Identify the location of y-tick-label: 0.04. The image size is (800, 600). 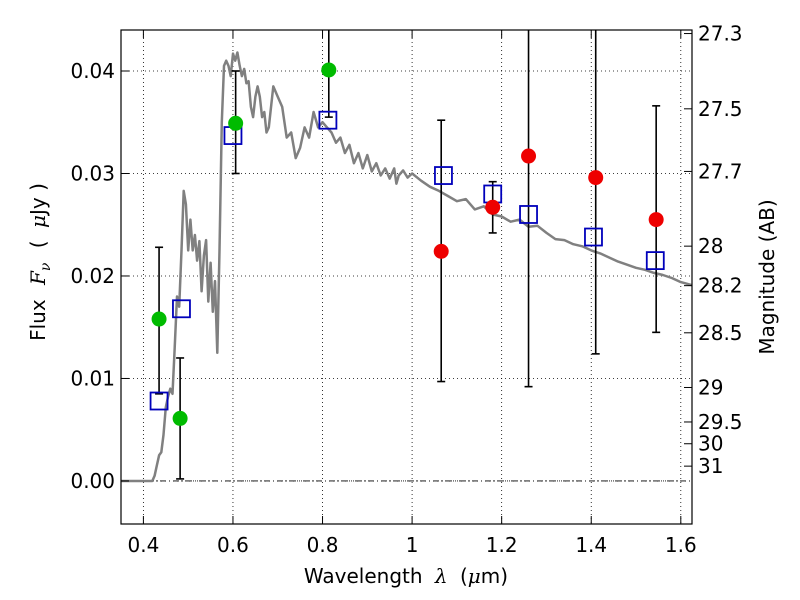
(92, 71).